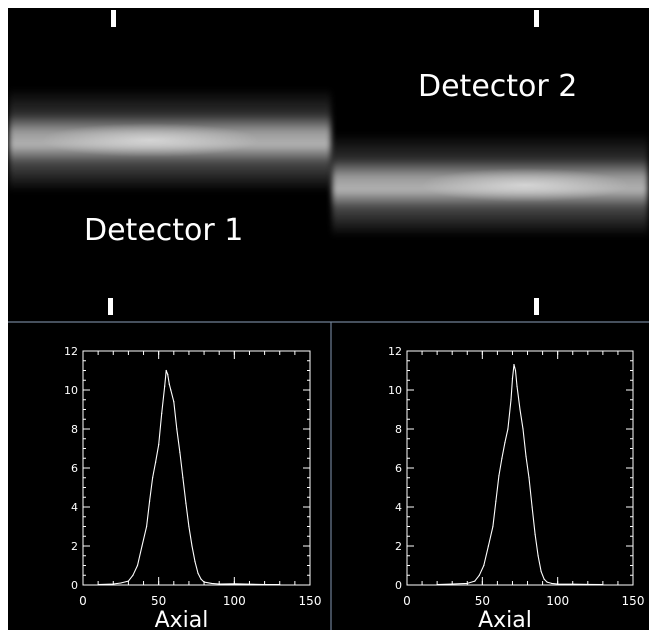  I want to click on detector-1-marker-bottom, so click(110, 306).